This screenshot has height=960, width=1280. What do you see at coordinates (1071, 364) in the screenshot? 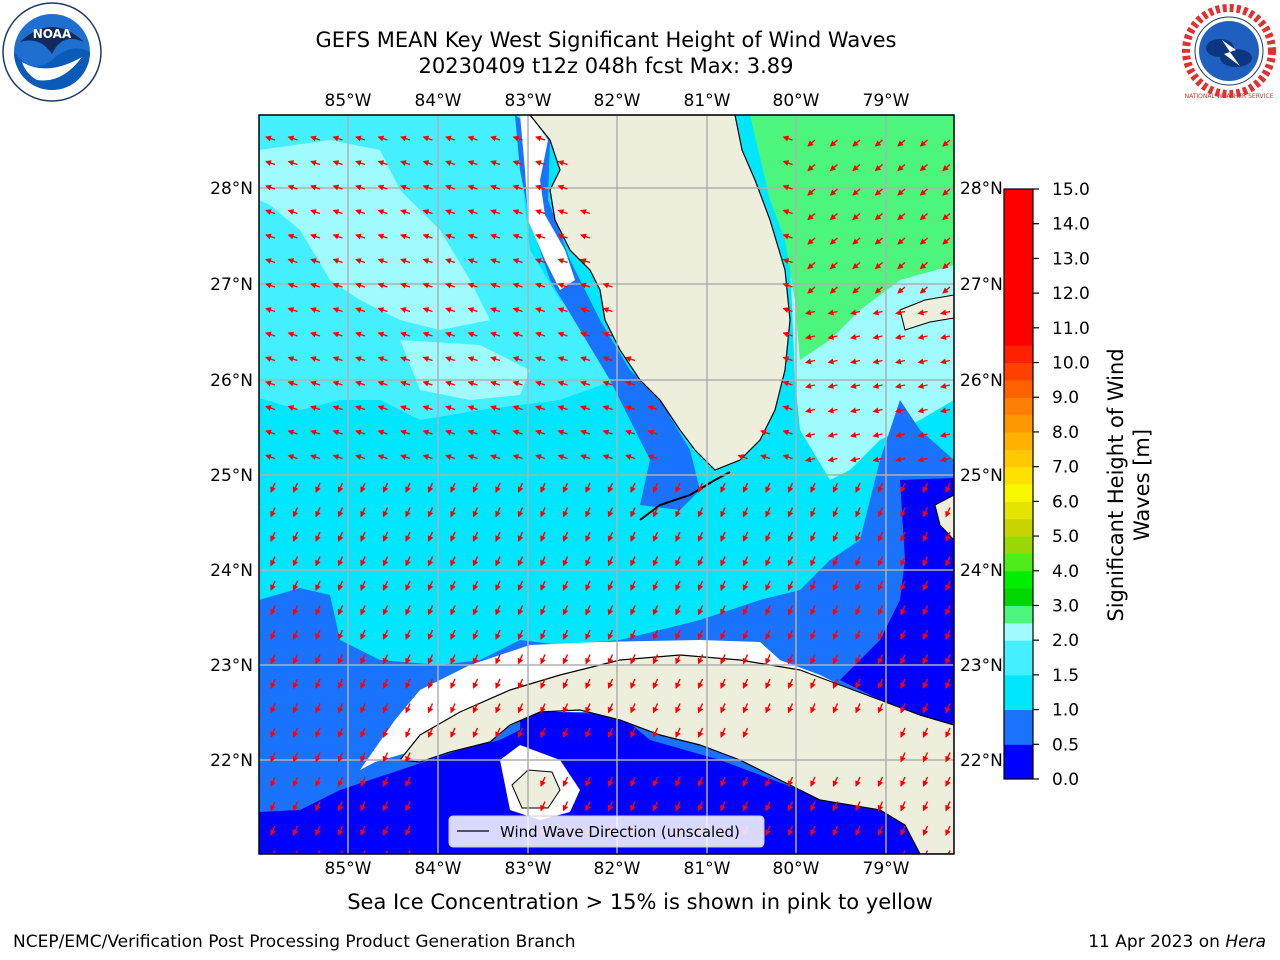
I see `colorbar-tick-label: 10.0` at bounding box center [1071, 364].